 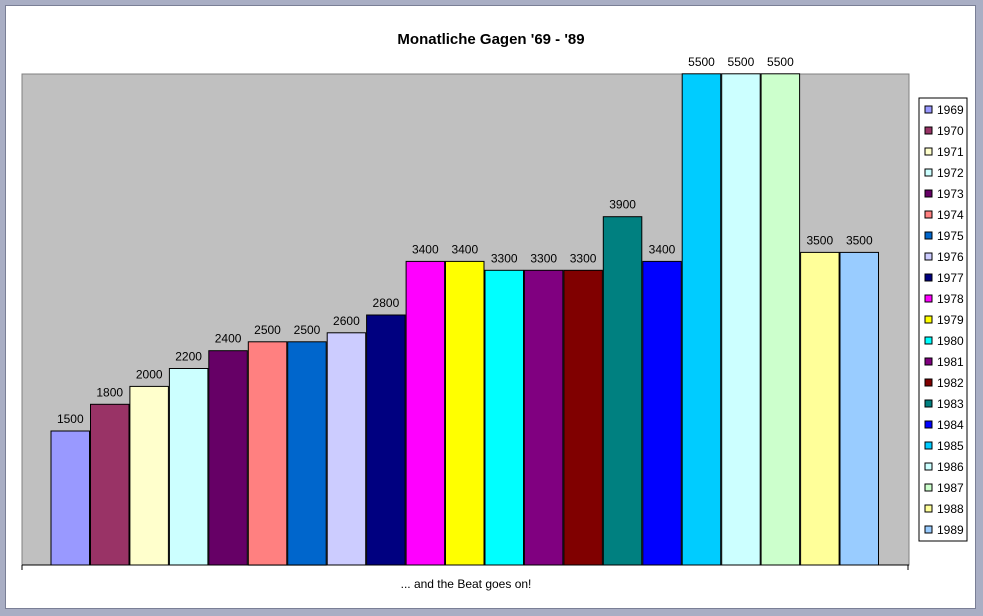 I want to click on legend-swatch-1974, so click(x=928, y=214).